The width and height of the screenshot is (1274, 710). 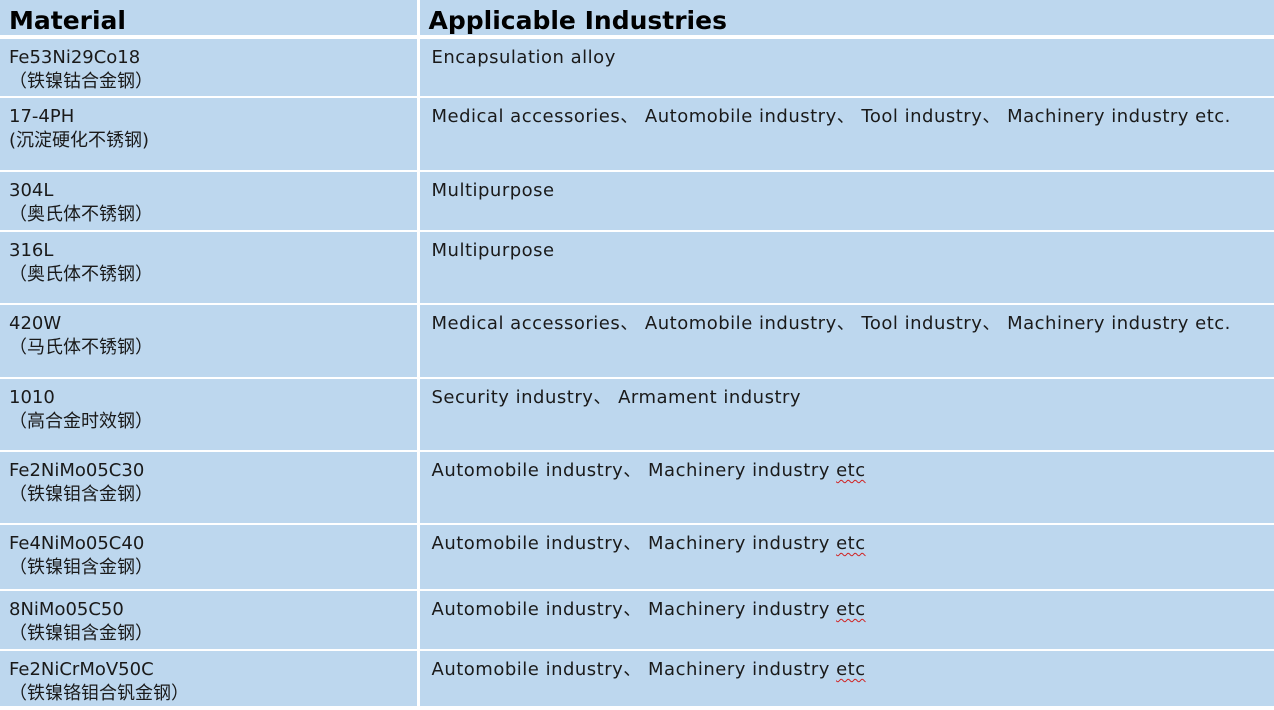 What do you see at coordinates (210, 67) in the screenshot?
I see `material-cell: Fe53Ni29Co18 （铁镍钴合金钢）` at bounding box center [210, 67].